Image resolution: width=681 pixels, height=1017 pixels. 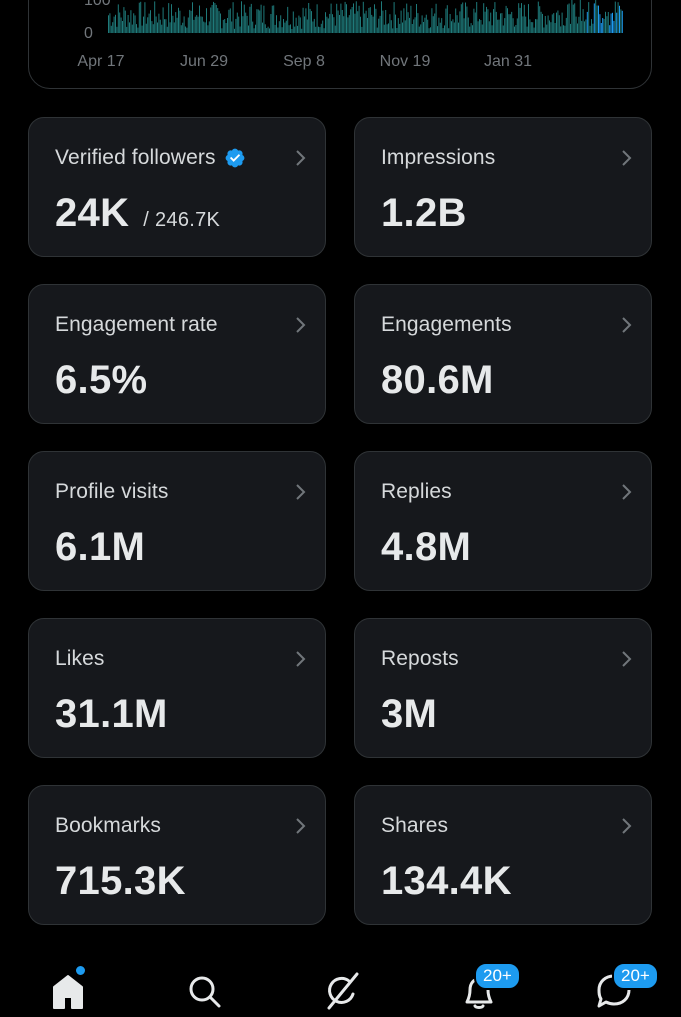 I want to click on x-tick-label: Jan 31, so click(x=508, y=61).